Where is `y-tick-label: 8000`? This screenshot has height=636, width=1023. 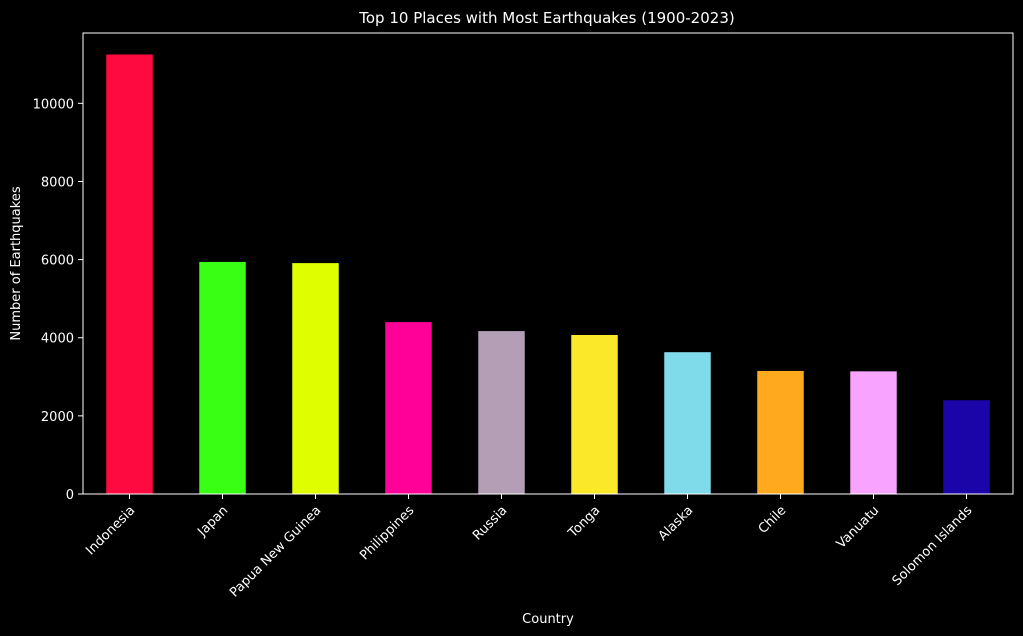 y-tick-label: 8000 is located at coordinates (57, 182).